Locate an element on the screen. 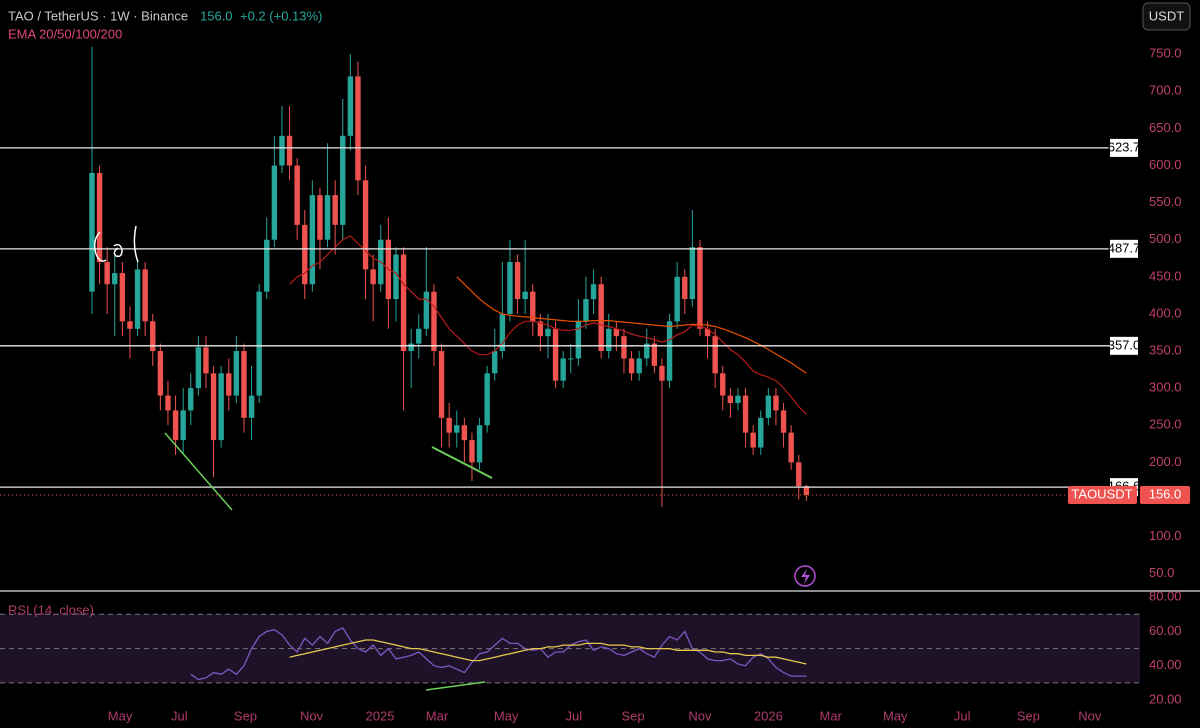 The image size is (1200, 728). level-label: 357.0 is located at coordinates (1124, 344).